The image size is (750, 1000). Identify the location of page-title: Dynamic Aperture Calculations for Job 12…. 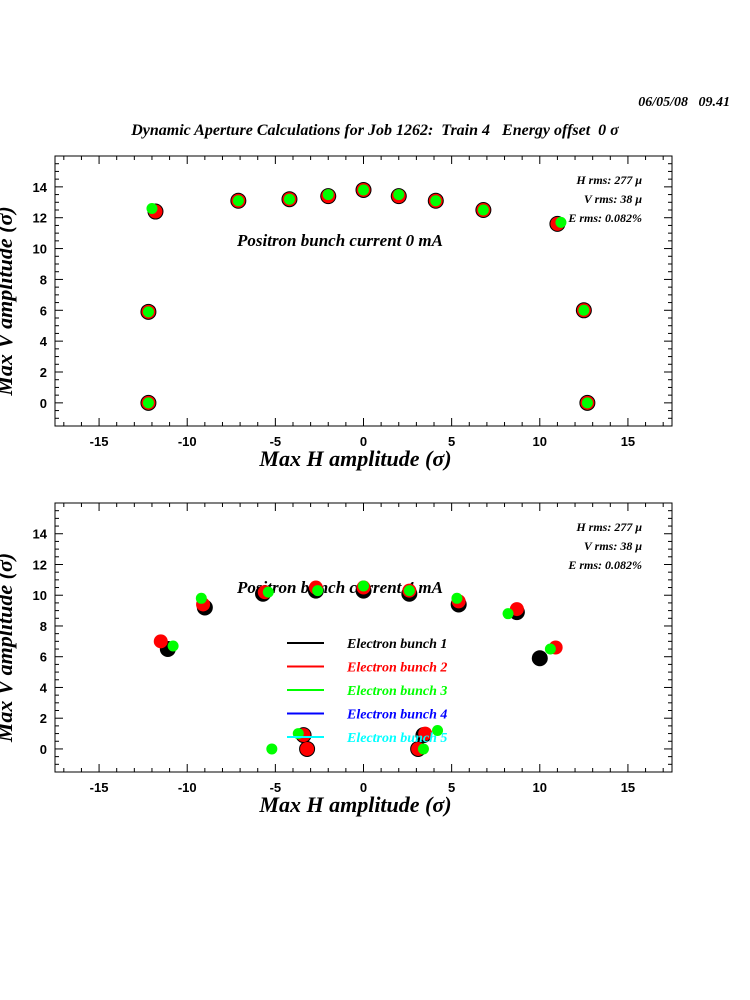
(375, 130).